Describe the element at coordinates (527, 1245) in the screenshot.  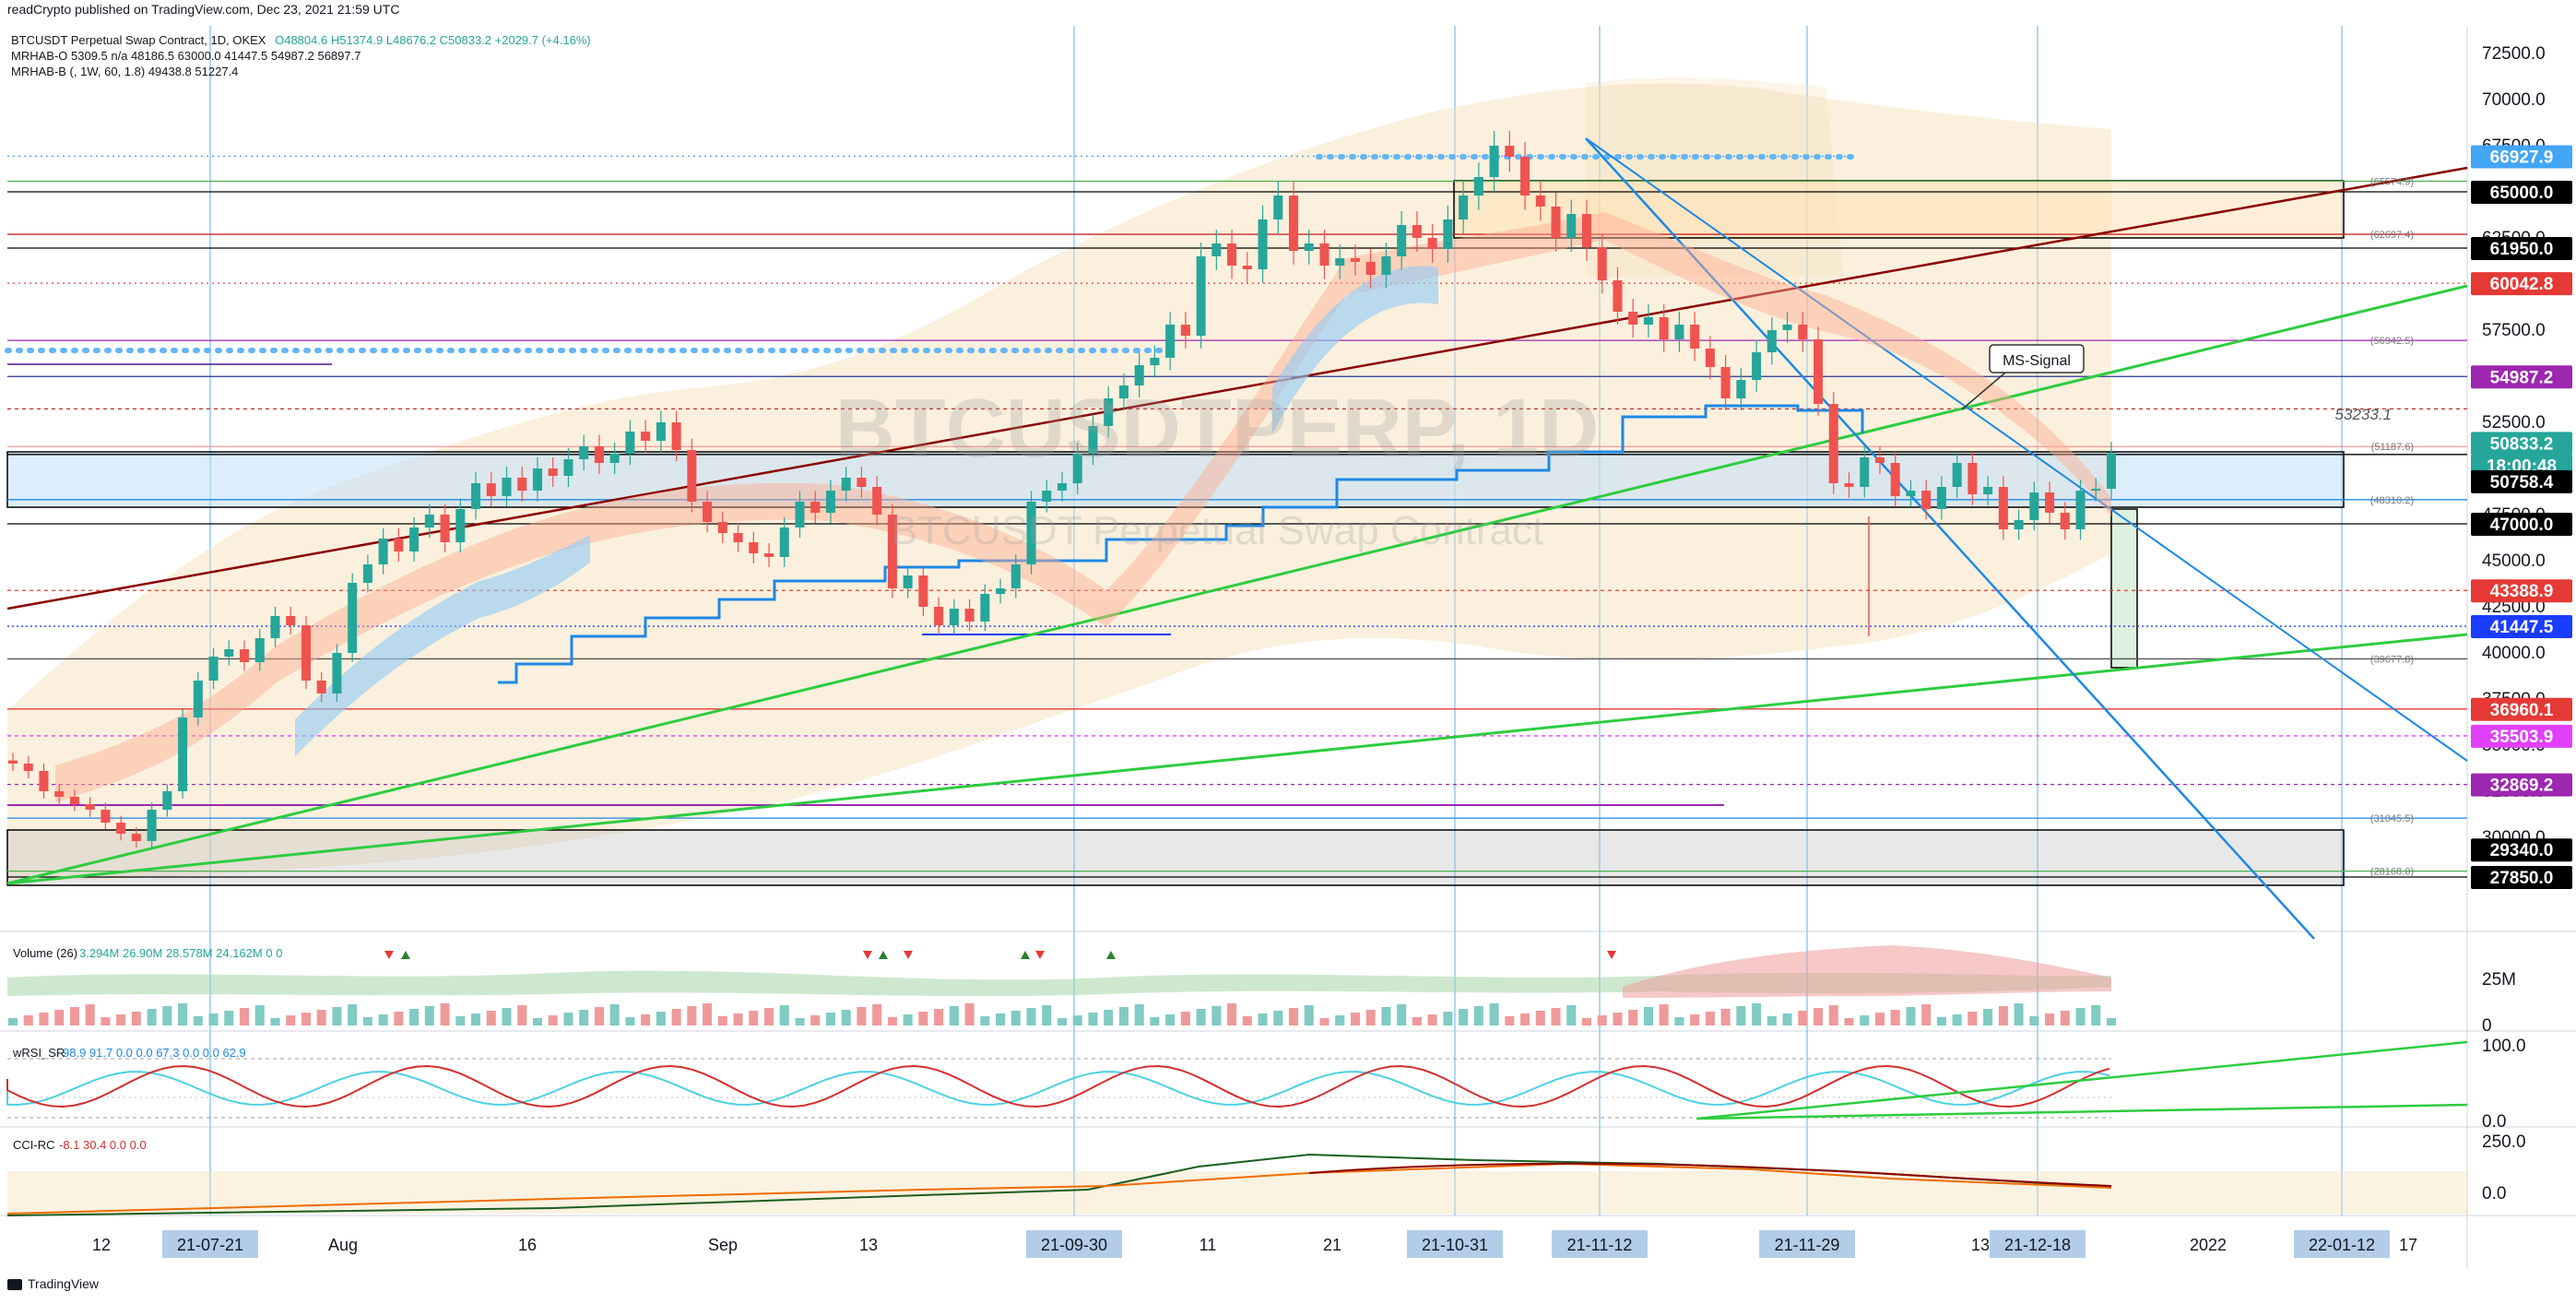
I see `x-tick-label: 16` at that location.